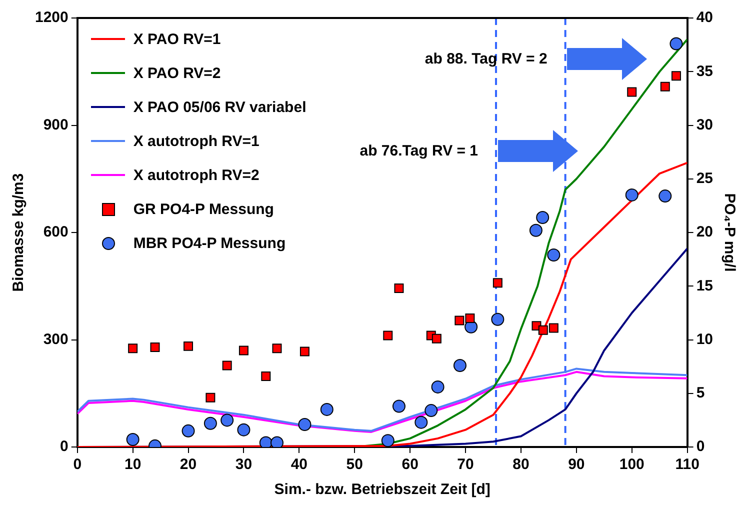  I want to click on x-tick-label: 0, so click(77, 465).